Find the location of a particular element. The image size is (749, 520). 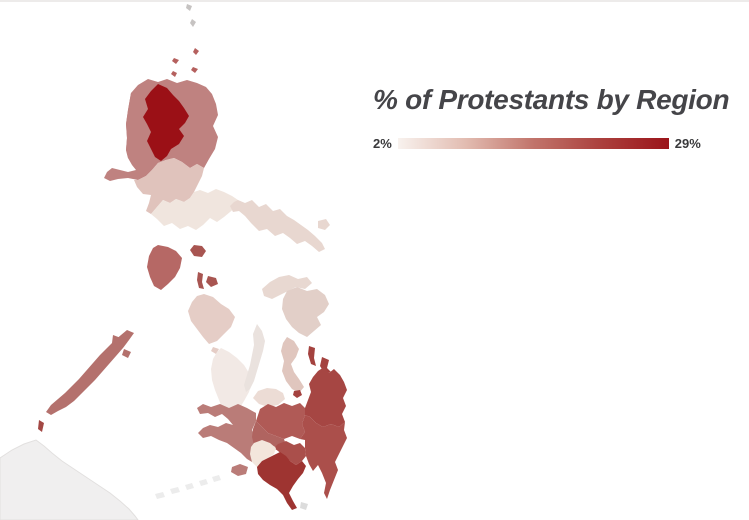

region-caraga is located at coordinates (326, 397).